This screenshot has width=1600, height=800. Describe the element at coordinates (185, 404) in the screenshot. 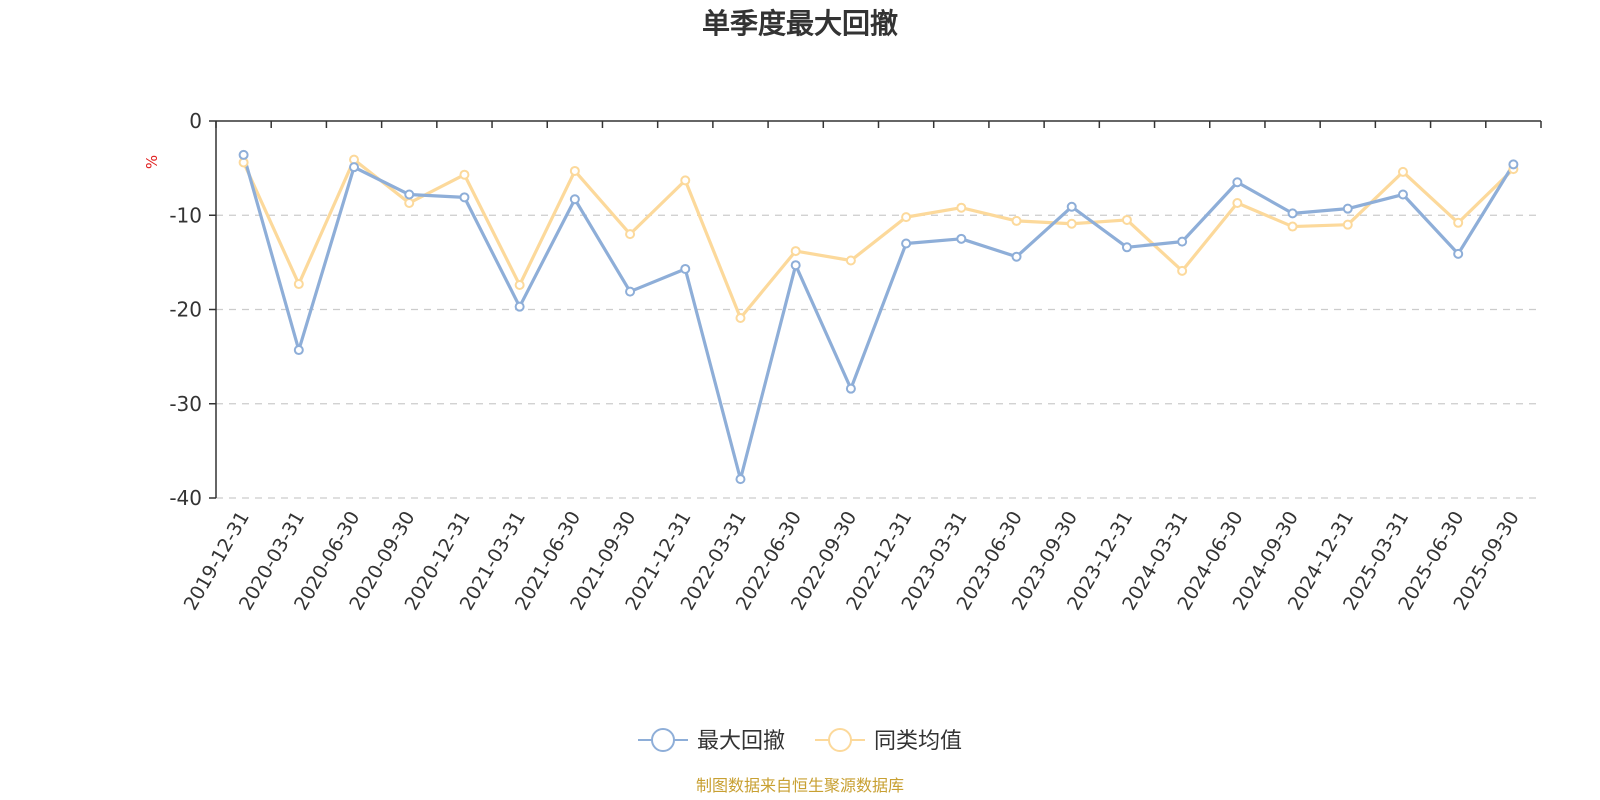

I see `y-tick-label: -30` at that location.